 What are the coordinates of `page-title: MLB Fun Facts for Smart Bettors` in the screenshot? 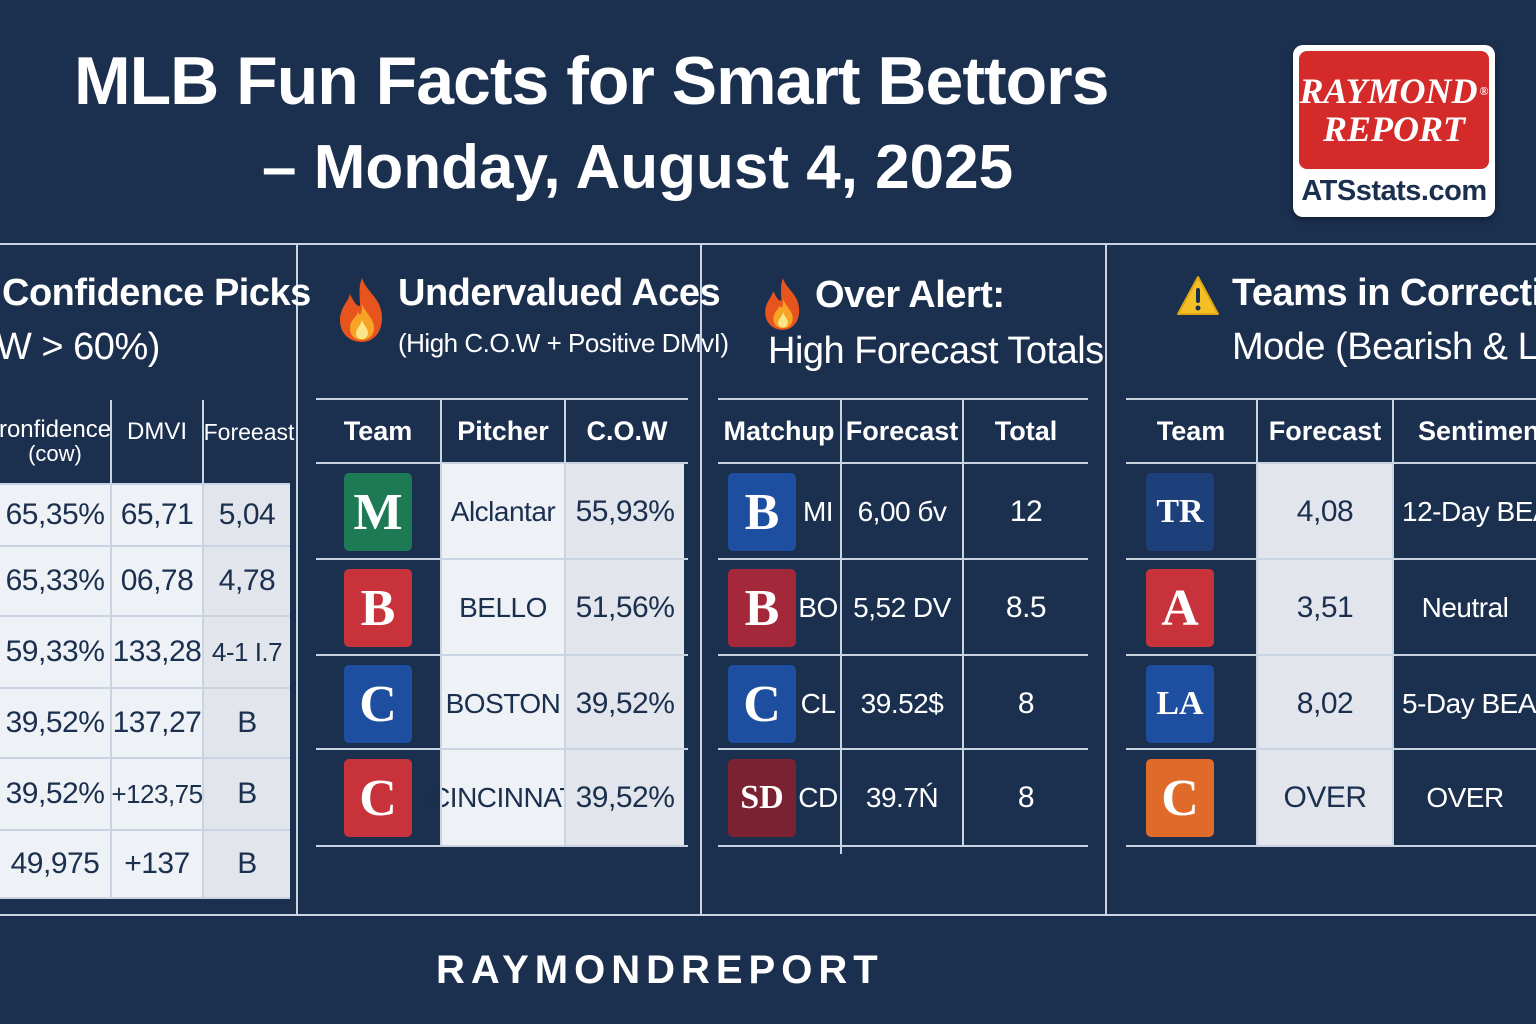 It's located at (591, 81).